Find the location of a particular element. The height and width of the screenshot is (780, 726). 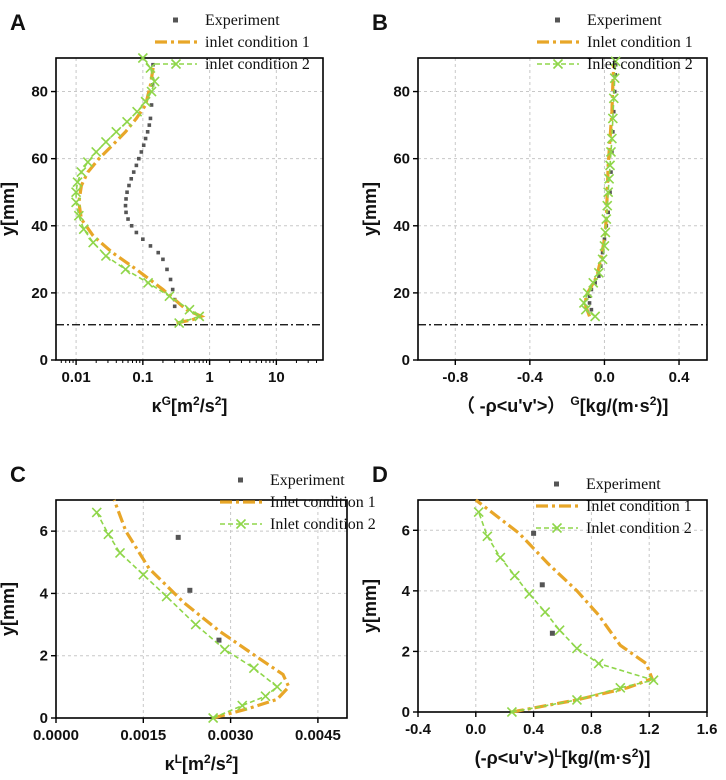

x-axis-label-part: )] is located at coordinates (662, 406).